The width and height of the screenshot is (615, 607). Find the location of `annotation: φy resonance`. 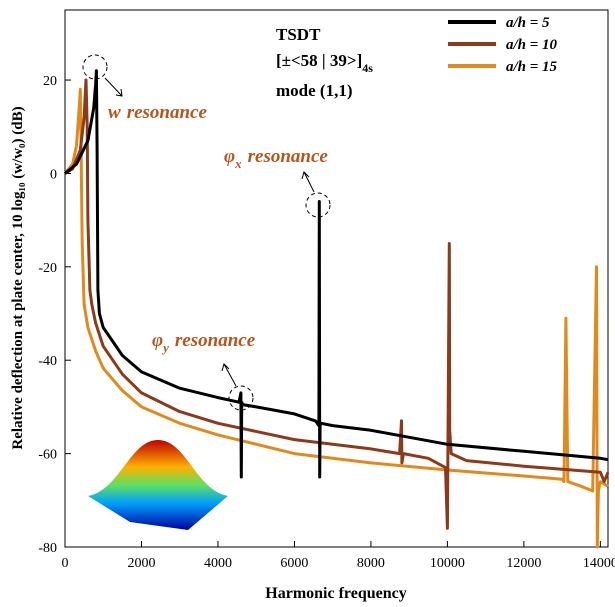

annotation: φy resonance is located at coordinates (204, 342).